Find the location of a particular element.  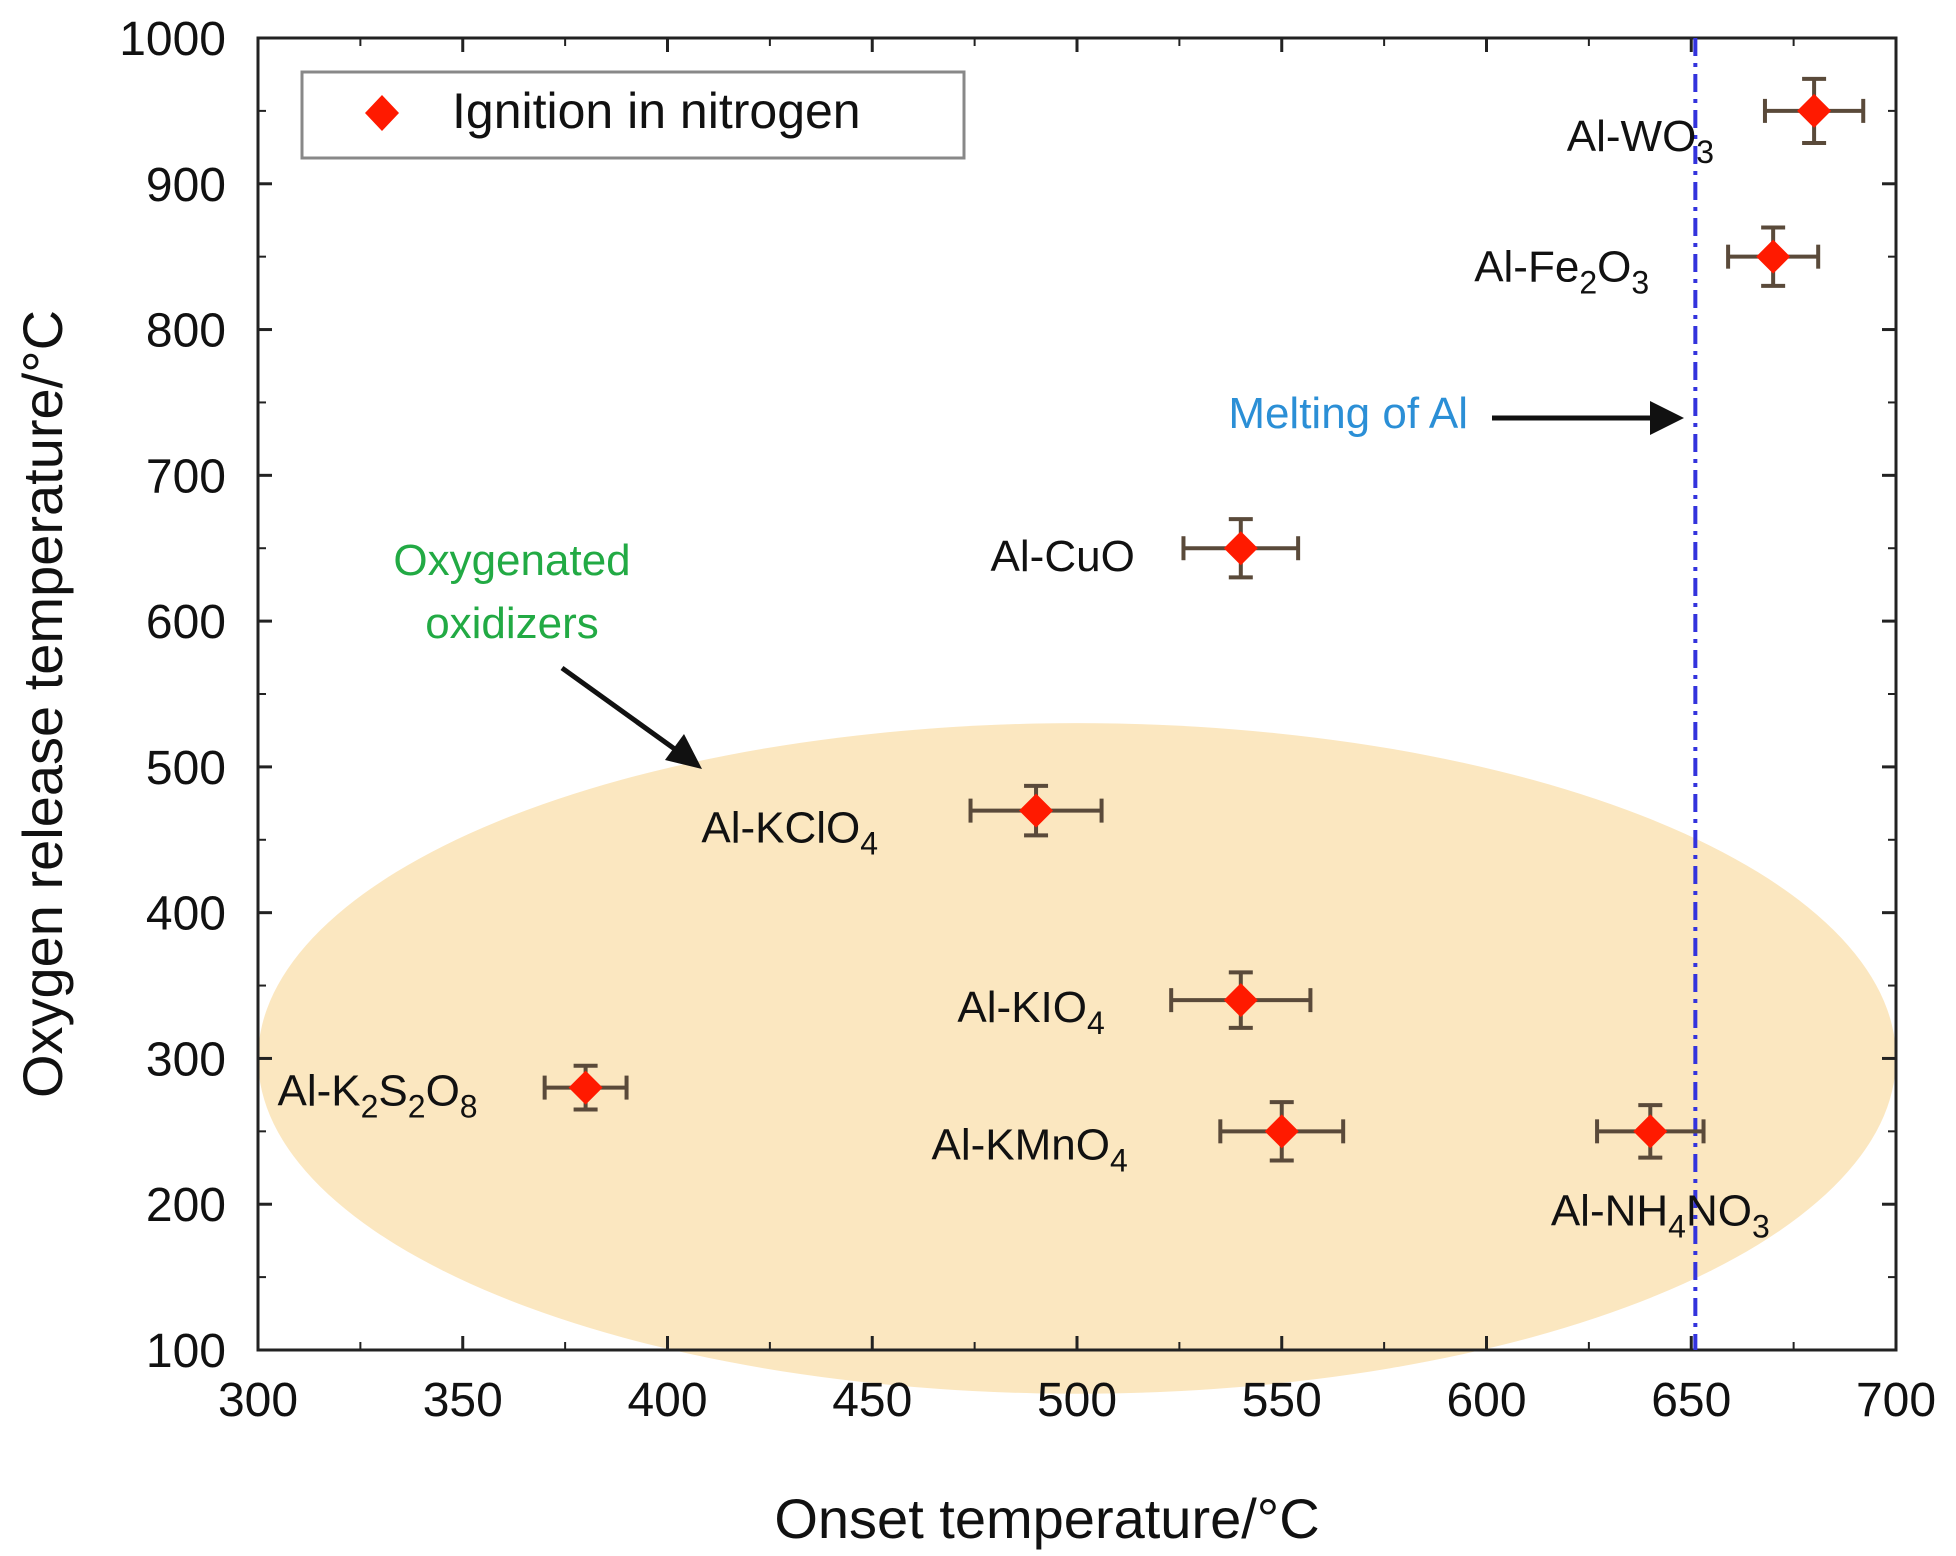

formula-part: S is located at coordinates (392, 1091).